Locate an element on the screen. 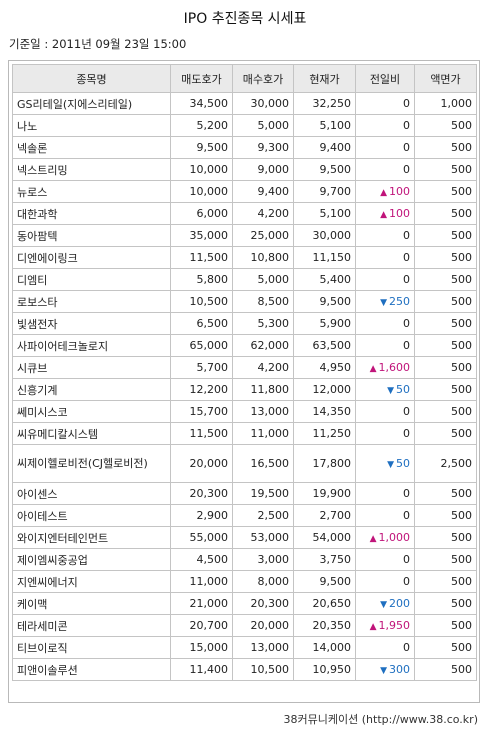 This screenshot has width=490, height=737. sell-quote-cell: 21,000 is located at coordinates (201, 603).